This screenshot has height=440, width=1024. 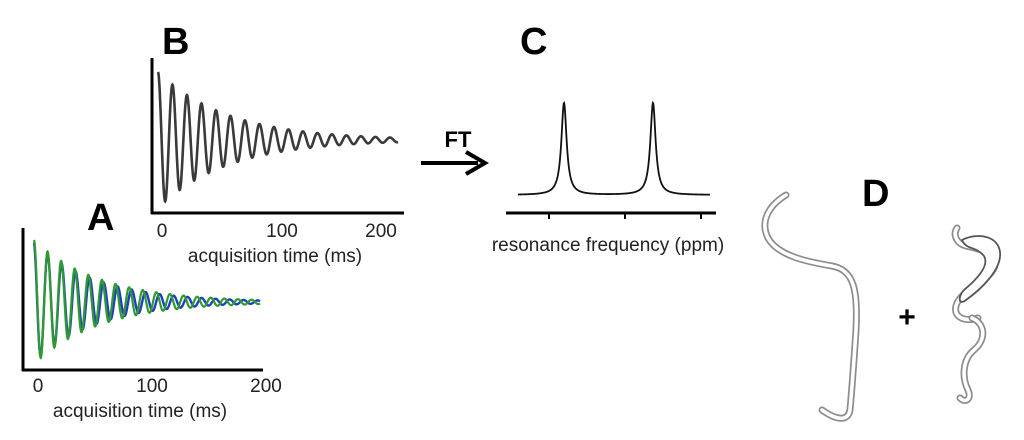 I want to click on panel-b-tick-100: 100, so click(x=282, y=231).